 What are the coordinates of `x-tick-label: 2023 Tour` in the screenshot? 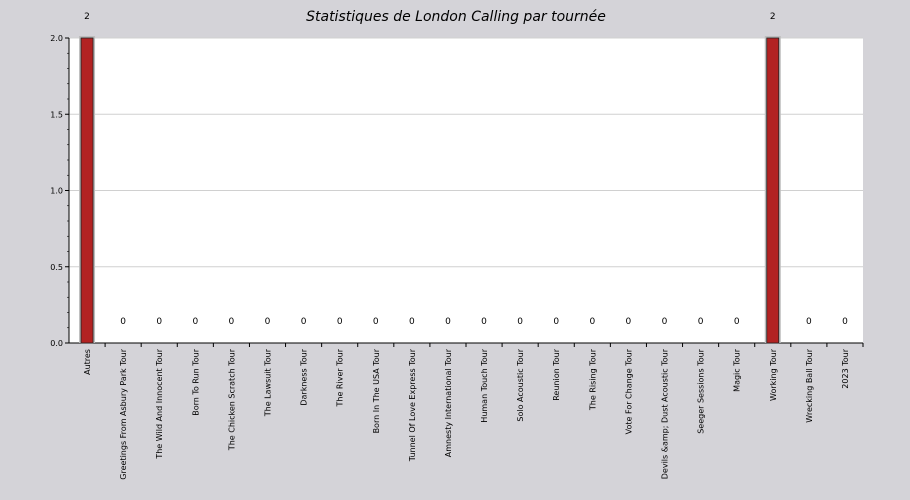 It's located at (845, 368).